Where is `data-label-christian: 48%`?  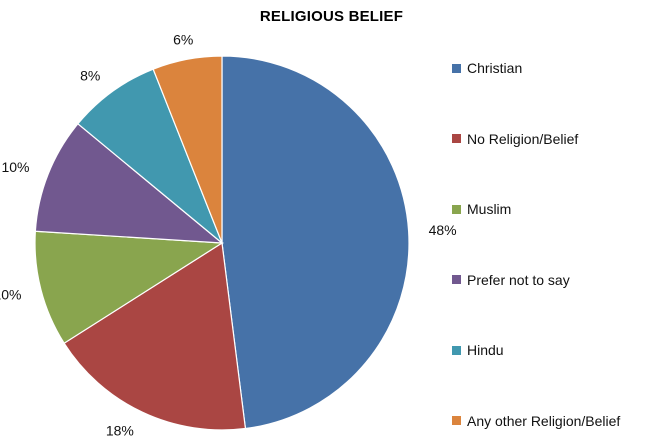 data-label-christian: 48% is located at coordinates (443, 230).